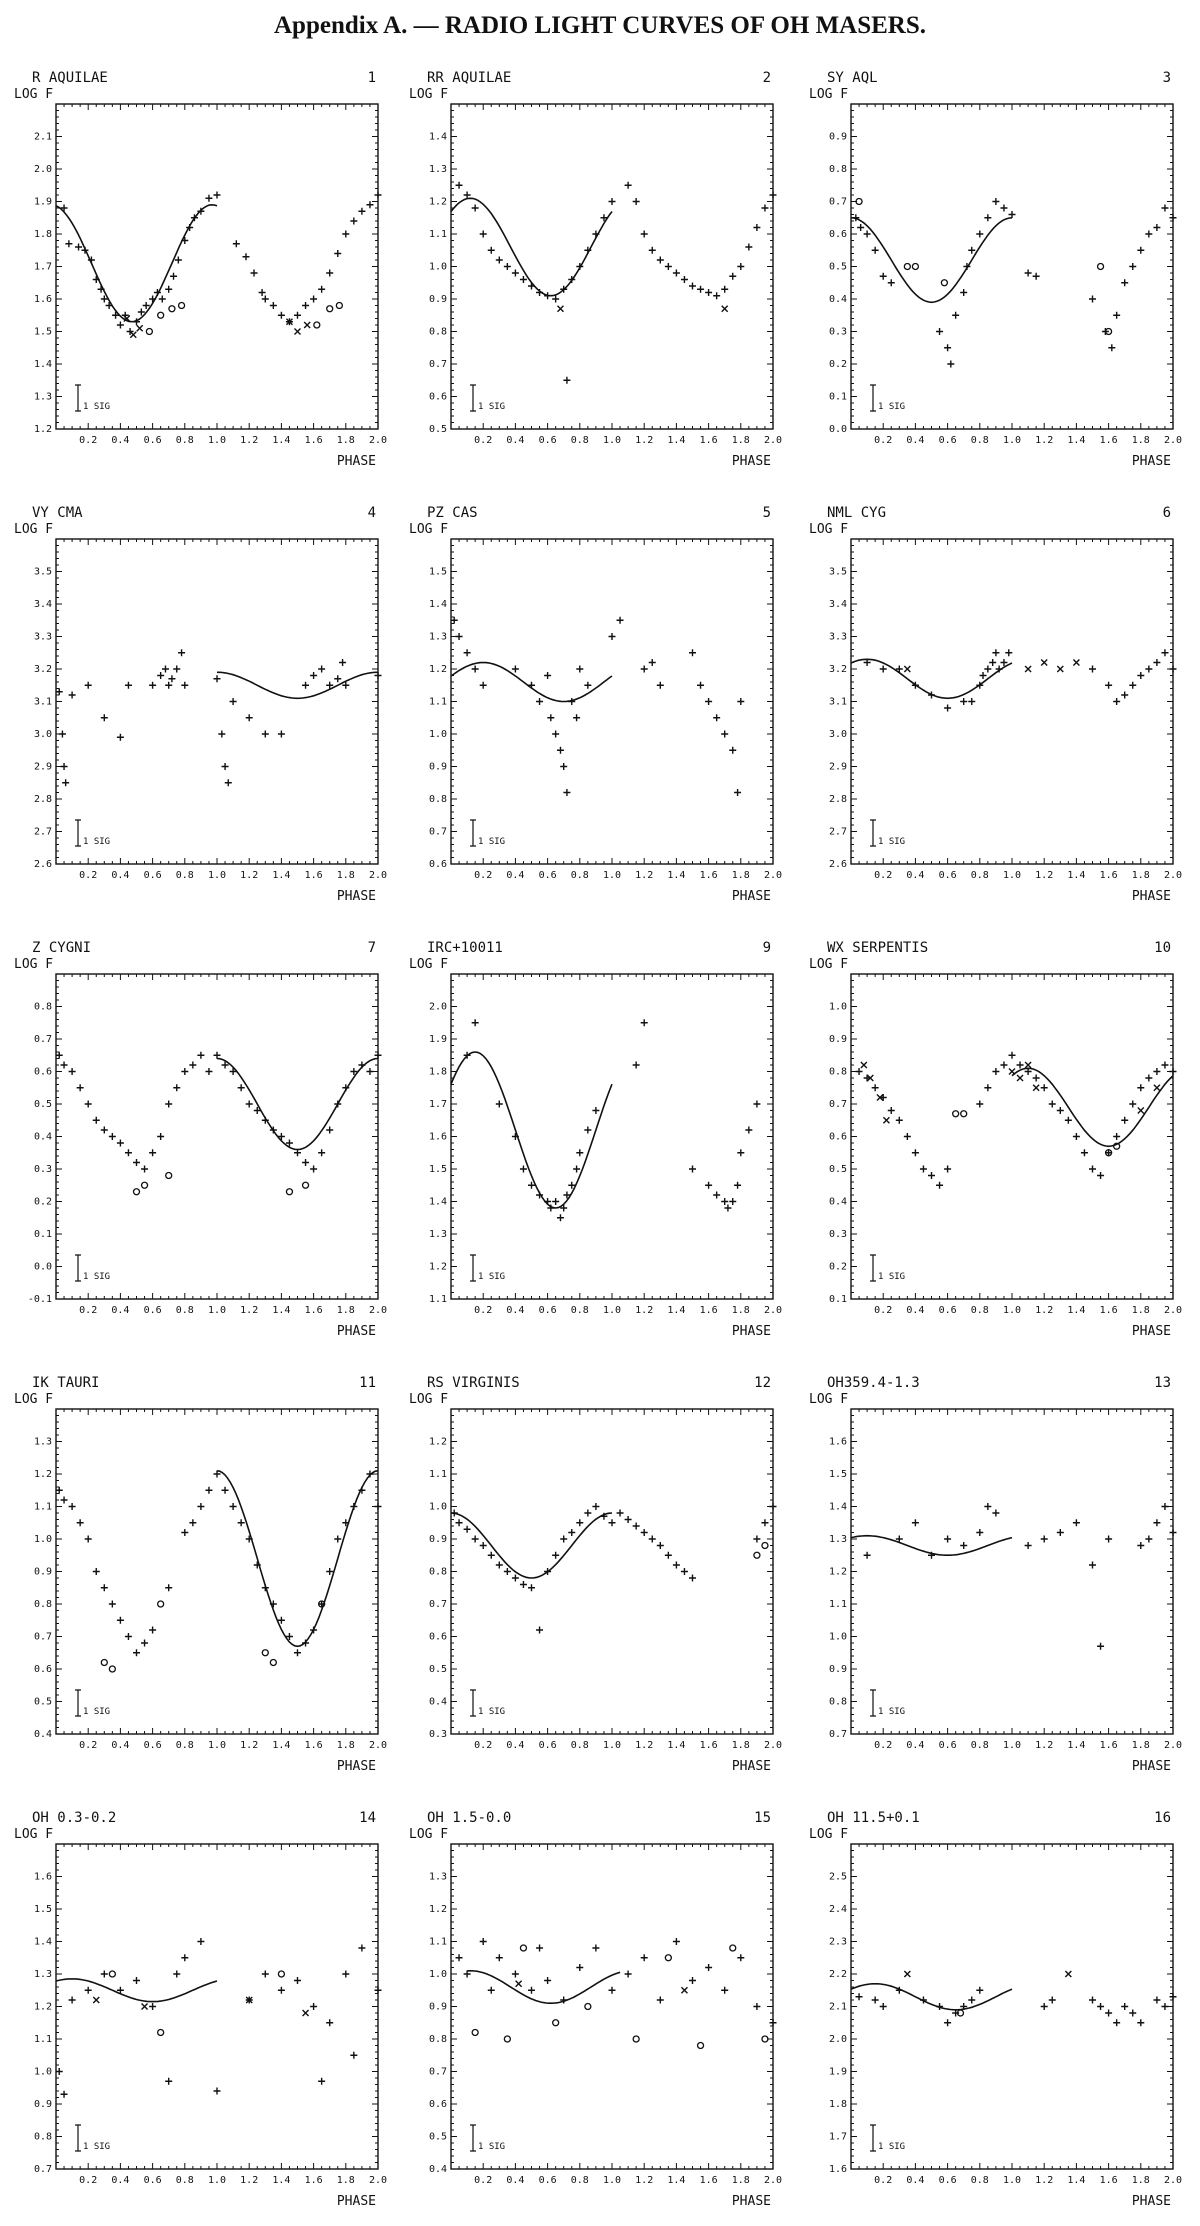 The width and height of the screenshot is (1200, 2226). I want to click on panel-number: 12, so click(762, 1383).